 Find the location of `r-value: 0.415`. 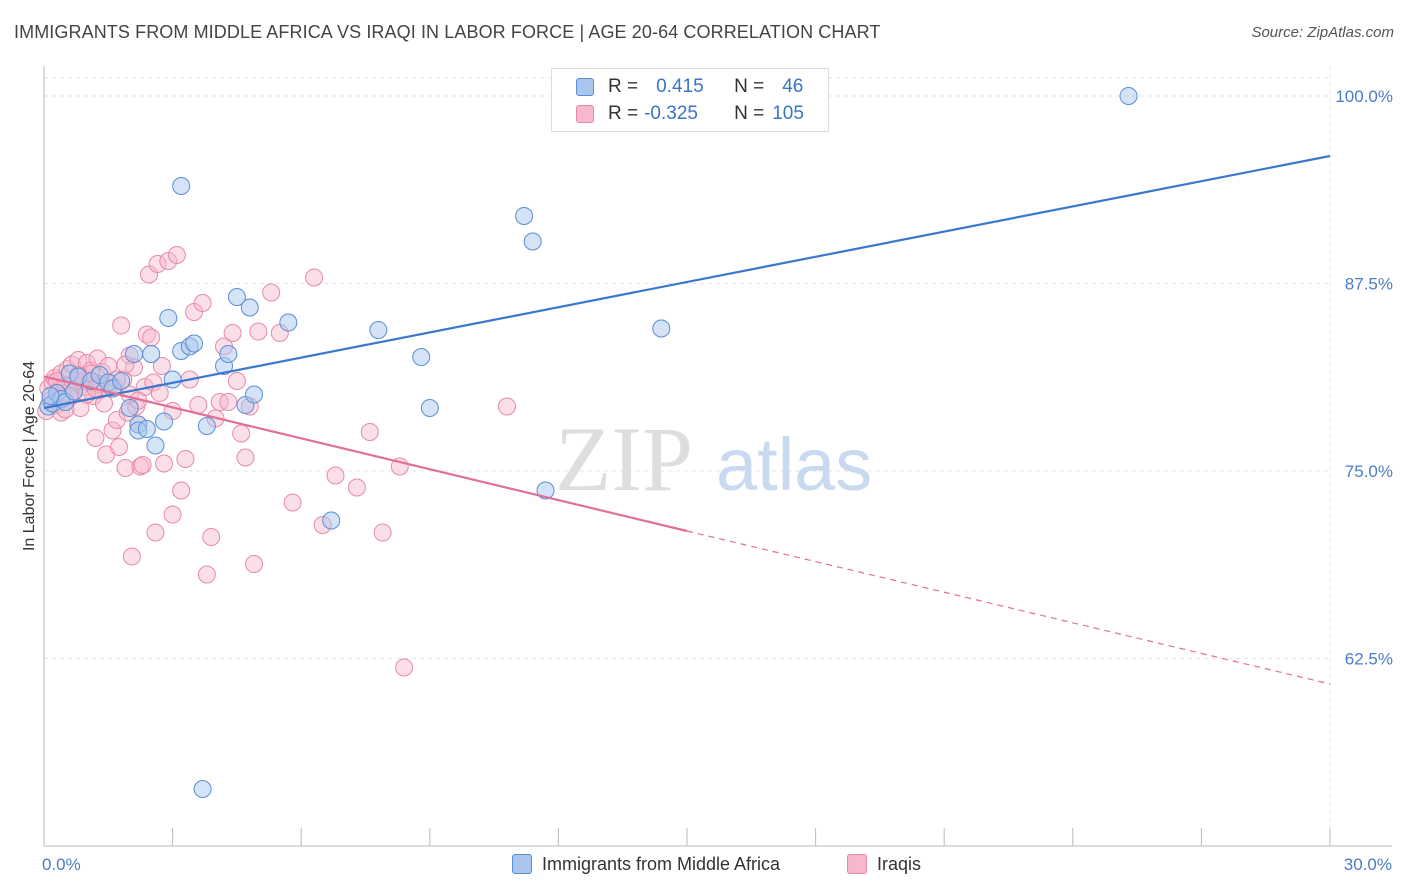

r-value: 0.415 is located at coordinates (680, 86).